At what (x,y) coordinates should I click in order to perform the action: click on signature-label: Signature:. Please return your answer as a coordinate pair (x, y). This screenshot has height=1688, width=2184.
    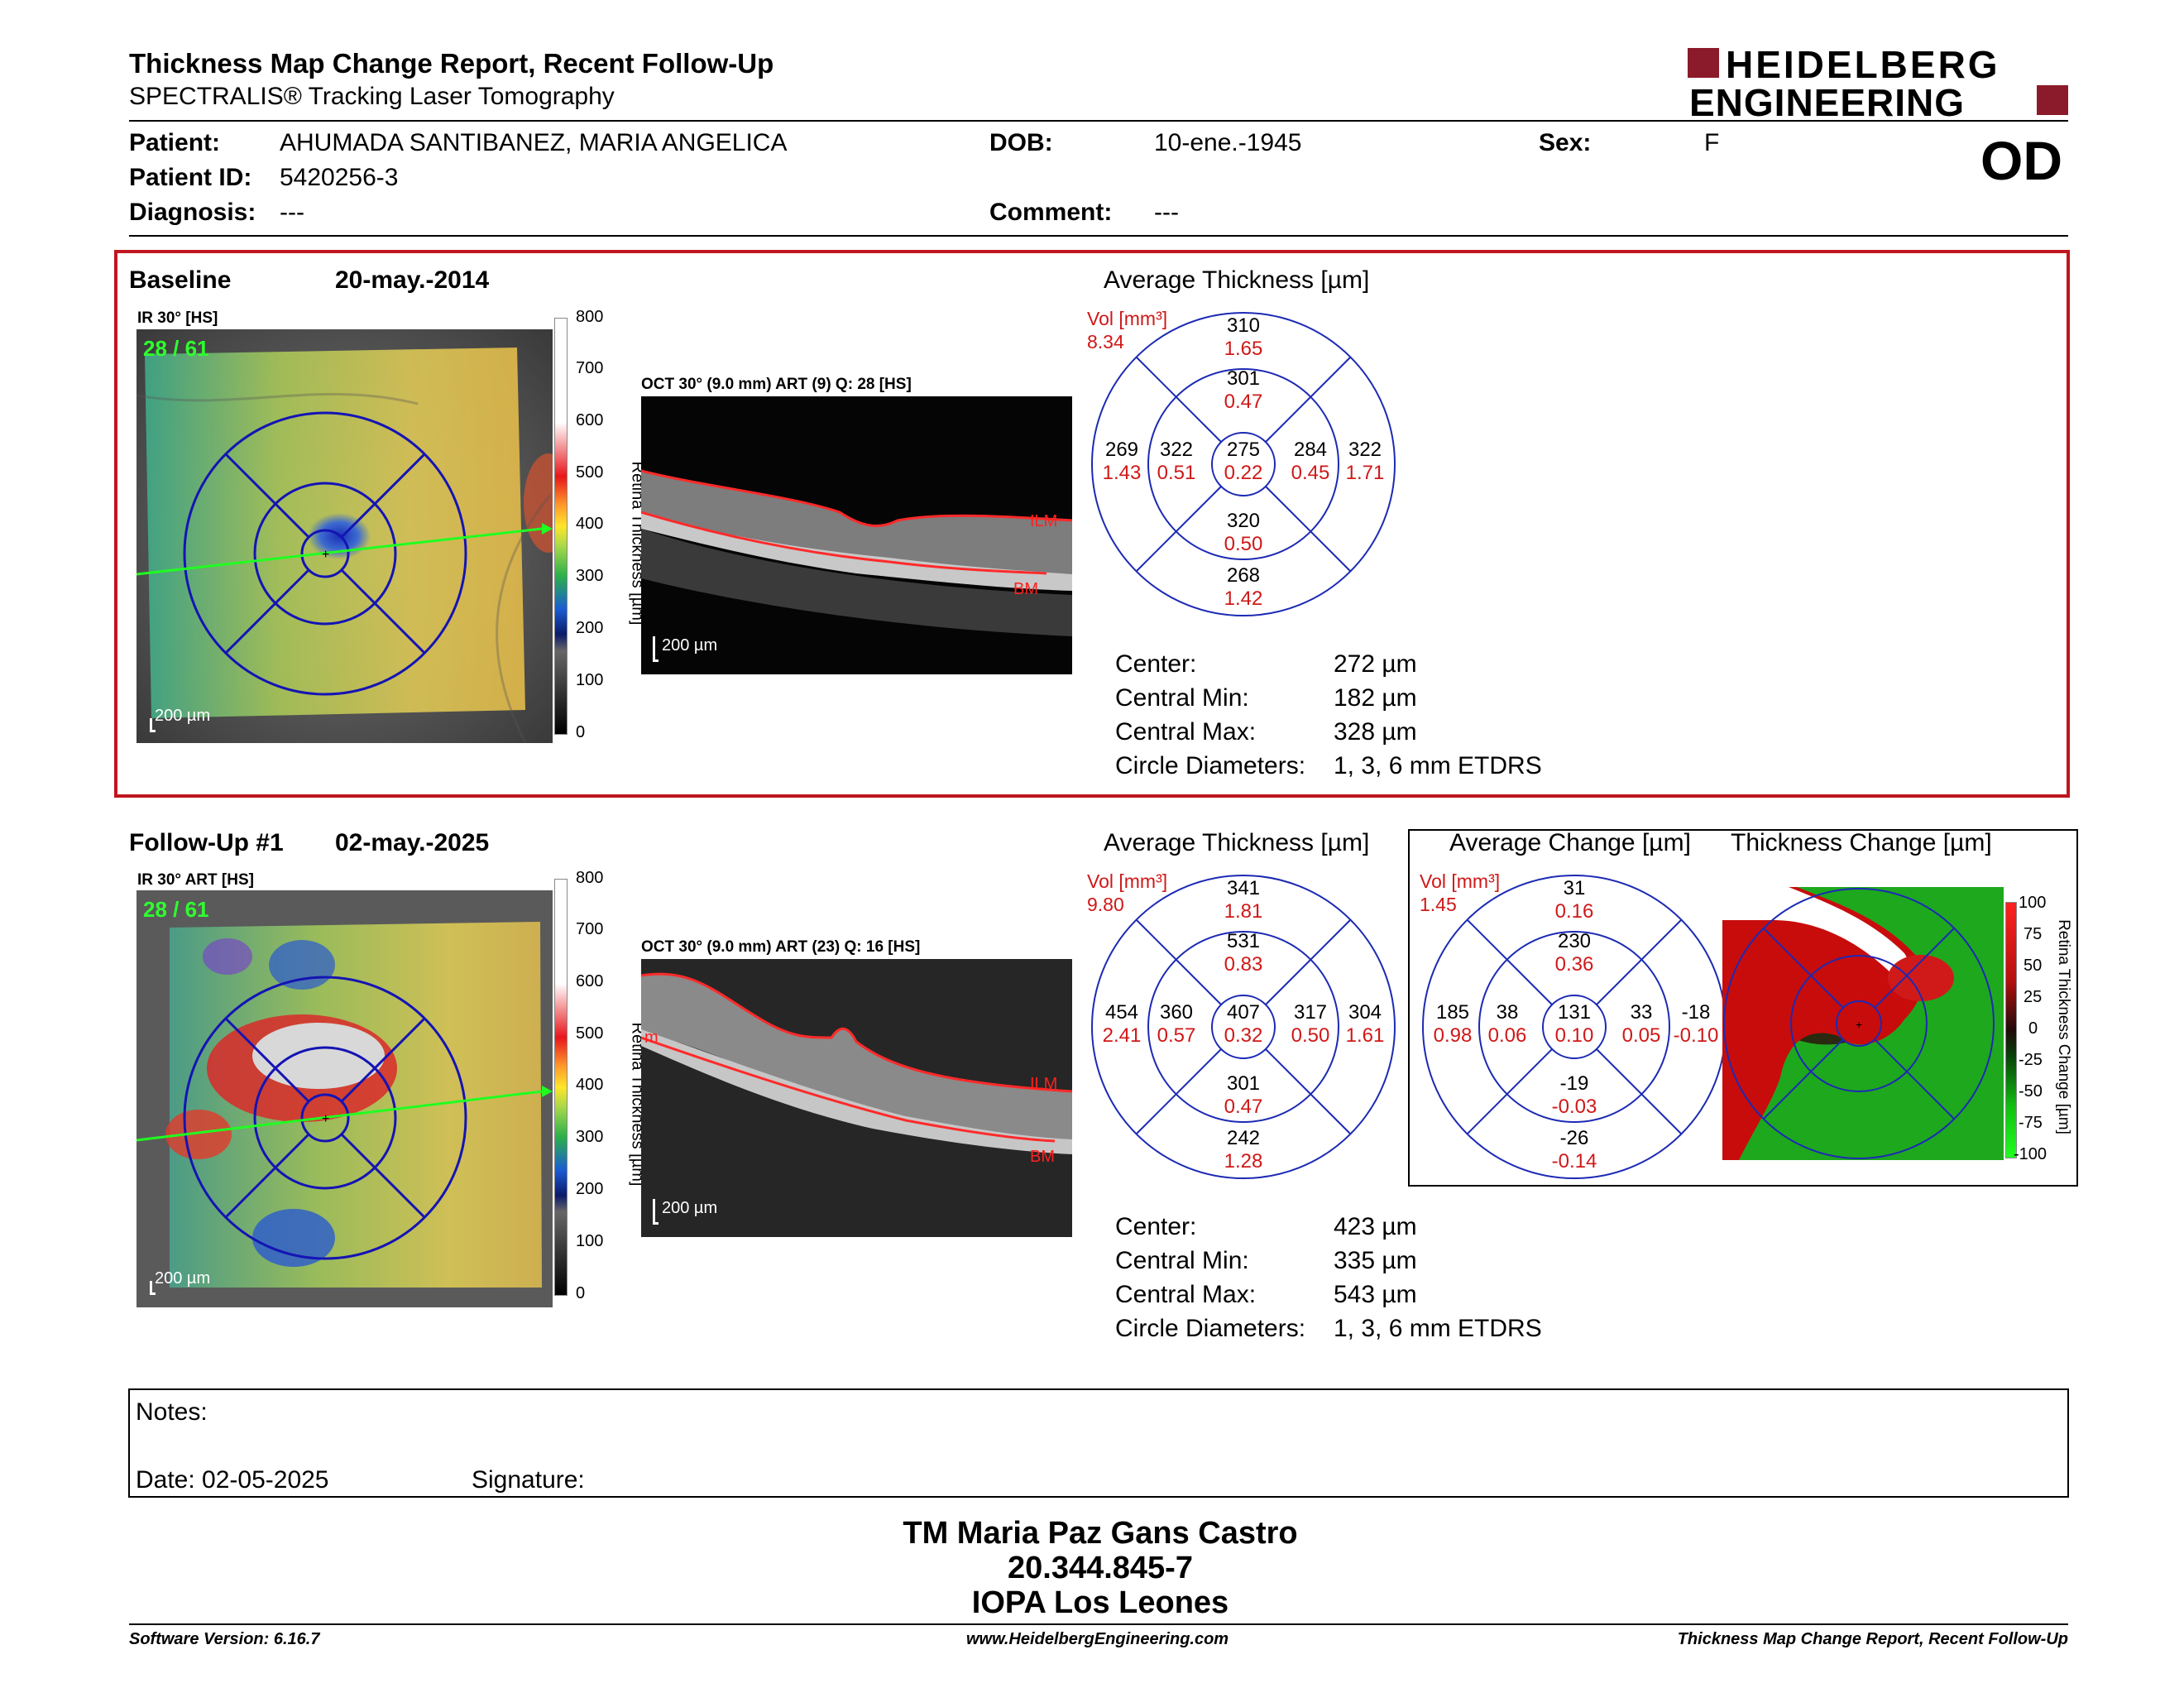
    Looking at the image, I should click on (528, 1480).